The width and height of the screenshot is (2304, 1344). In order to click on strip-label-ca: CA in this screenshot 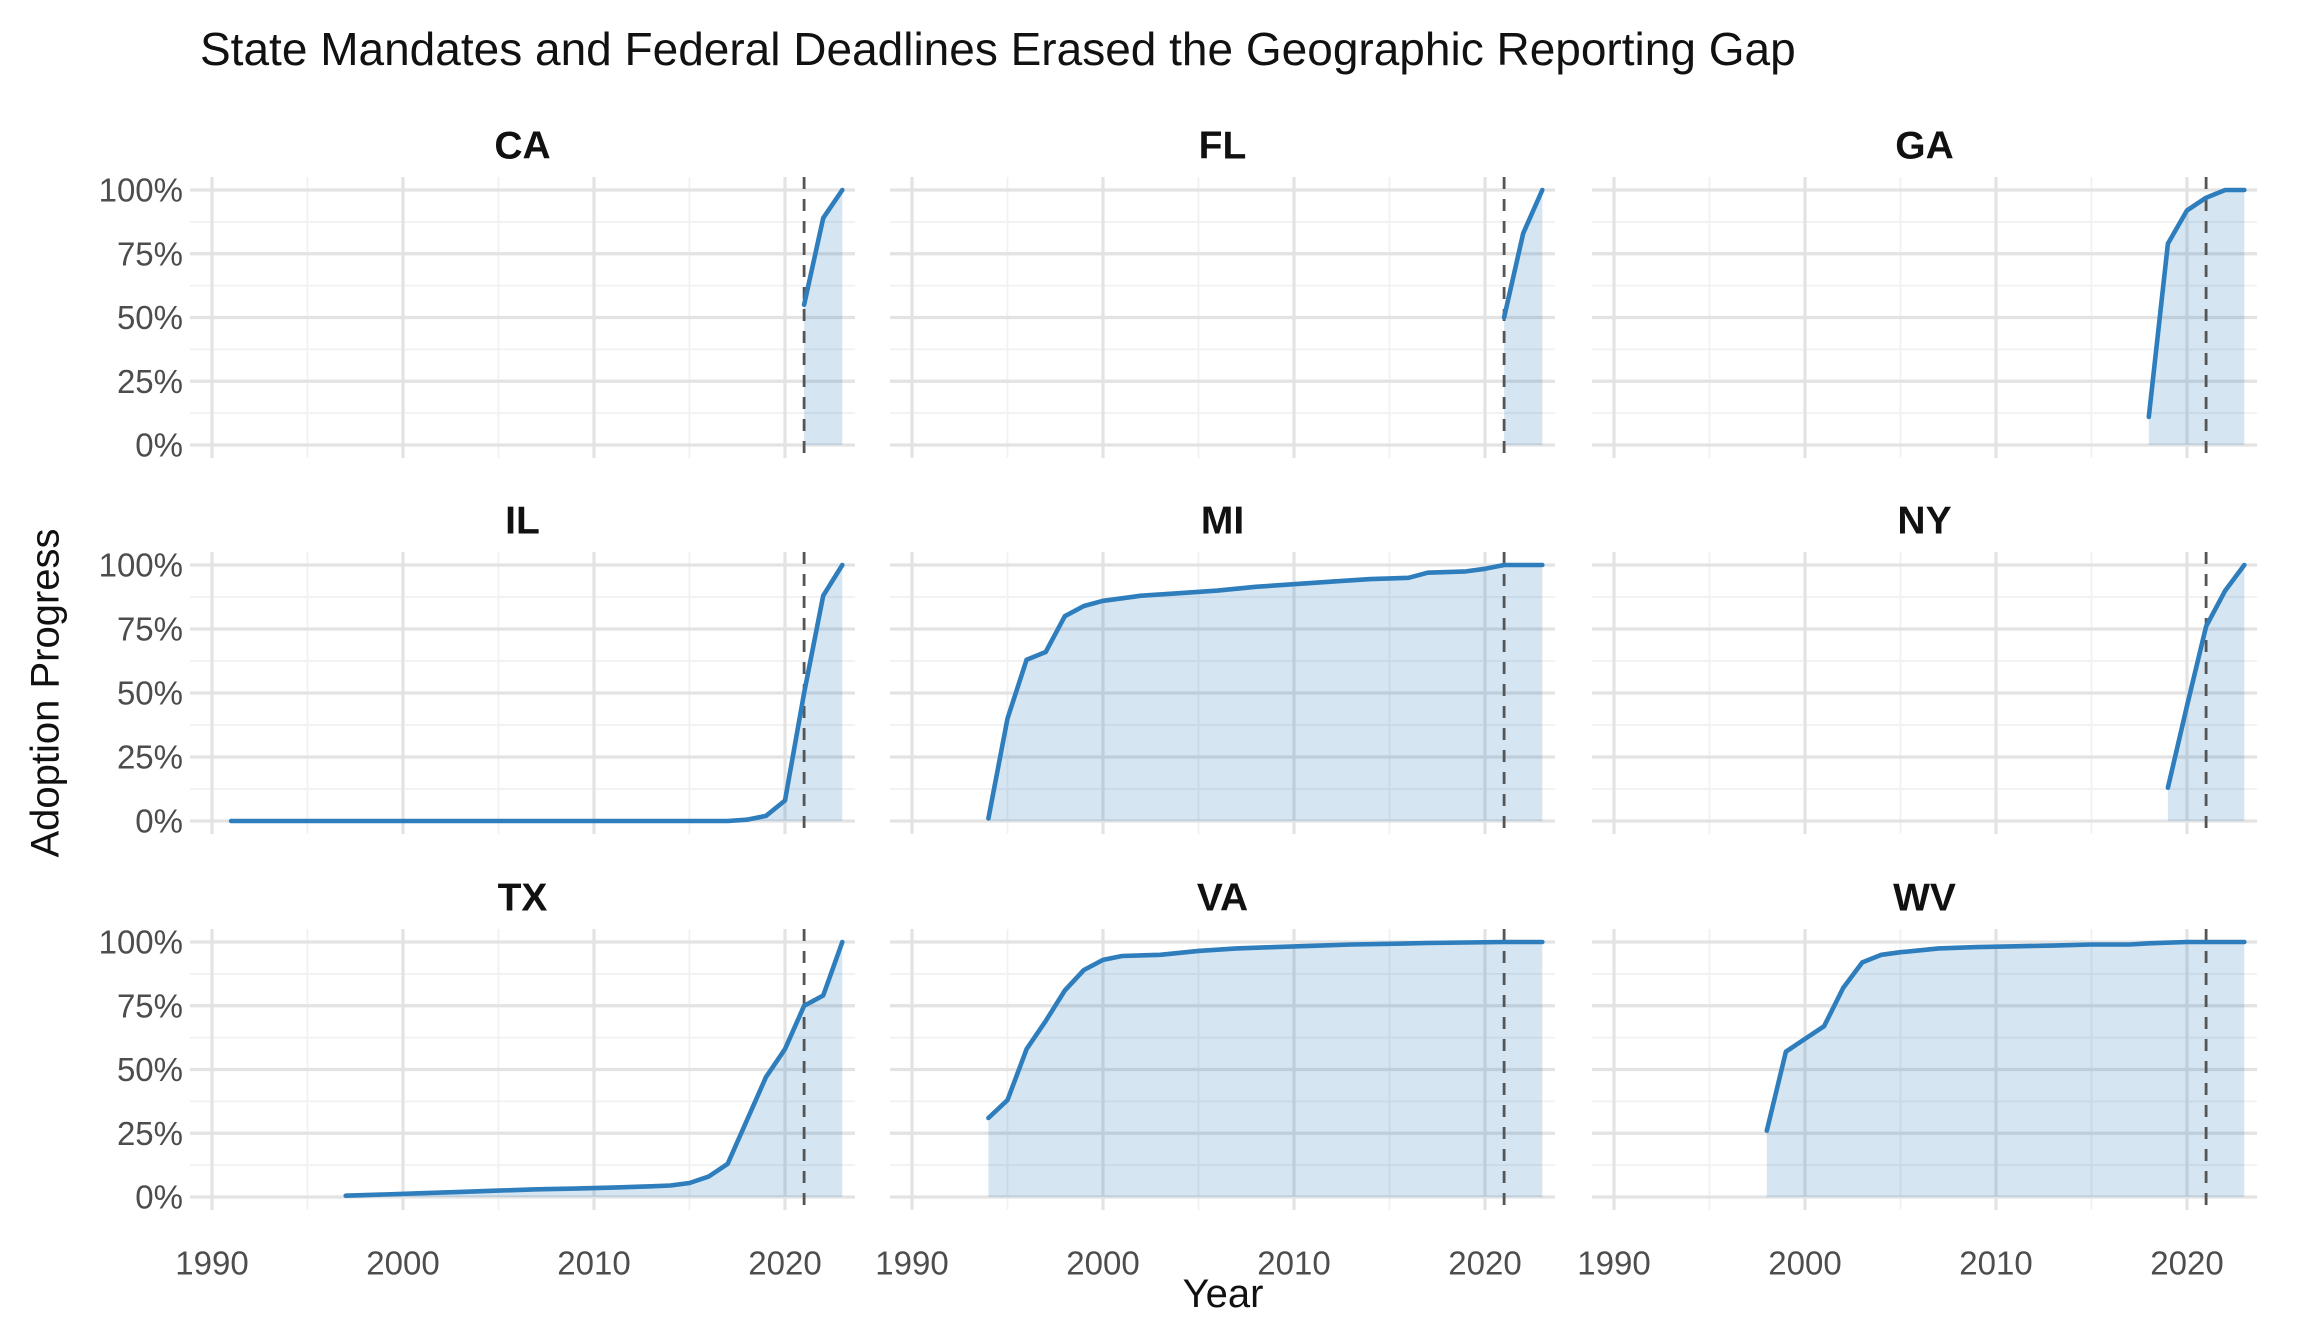, I will do `click(522, 146)`.